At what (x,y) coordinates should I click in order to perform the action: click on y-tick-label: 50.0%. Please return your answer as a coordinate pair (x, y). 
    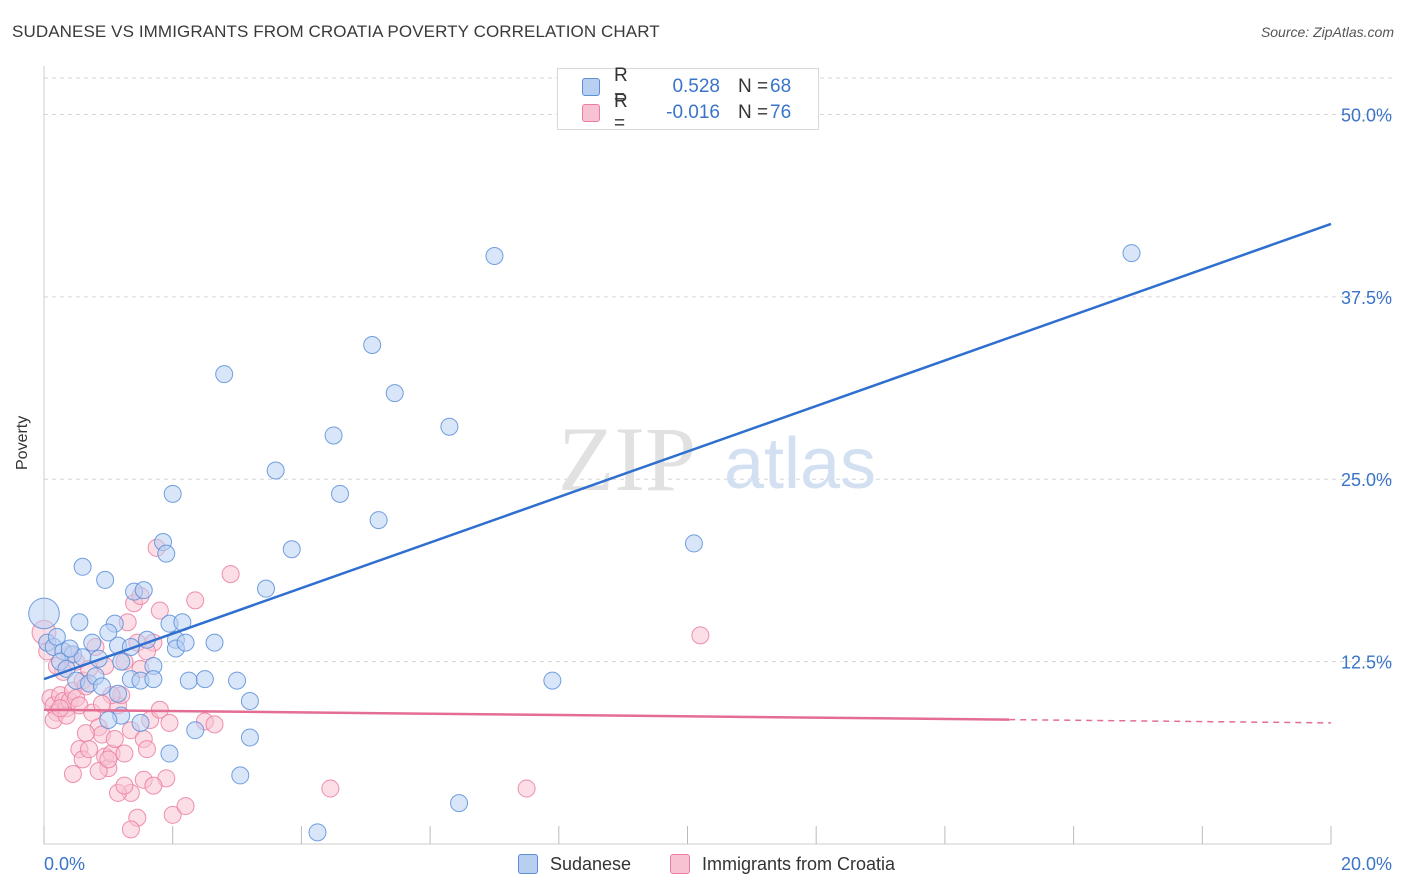
    Looking at the image, I should click on (1366, 115).